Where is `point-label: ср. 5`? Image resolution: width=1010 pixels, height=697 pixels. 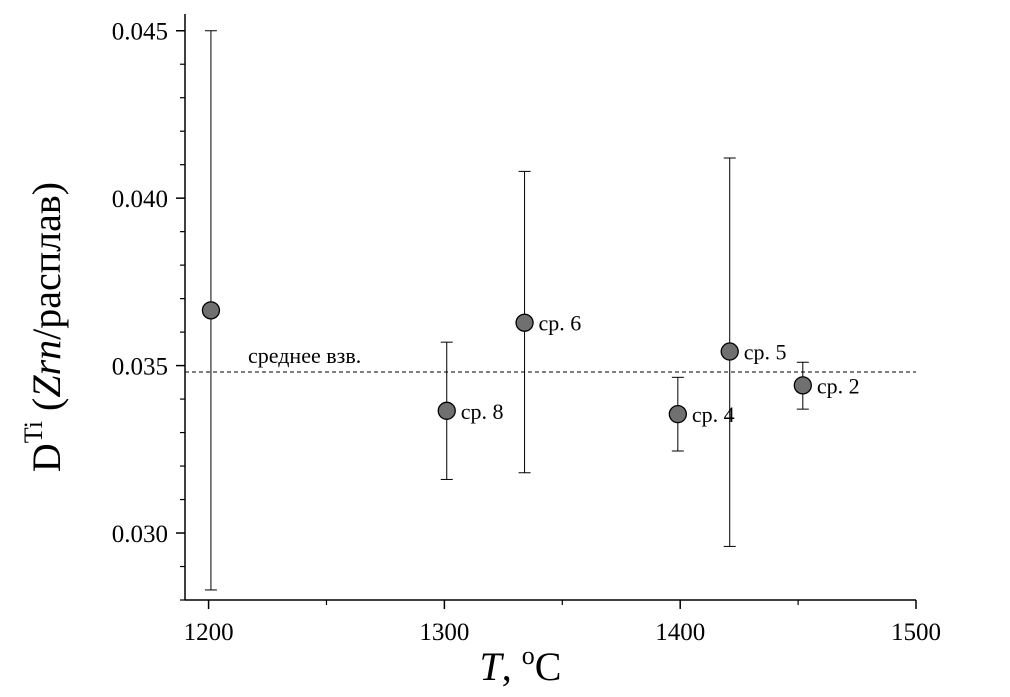
point-label: ср. 5 is located at coordinates (765, 352).